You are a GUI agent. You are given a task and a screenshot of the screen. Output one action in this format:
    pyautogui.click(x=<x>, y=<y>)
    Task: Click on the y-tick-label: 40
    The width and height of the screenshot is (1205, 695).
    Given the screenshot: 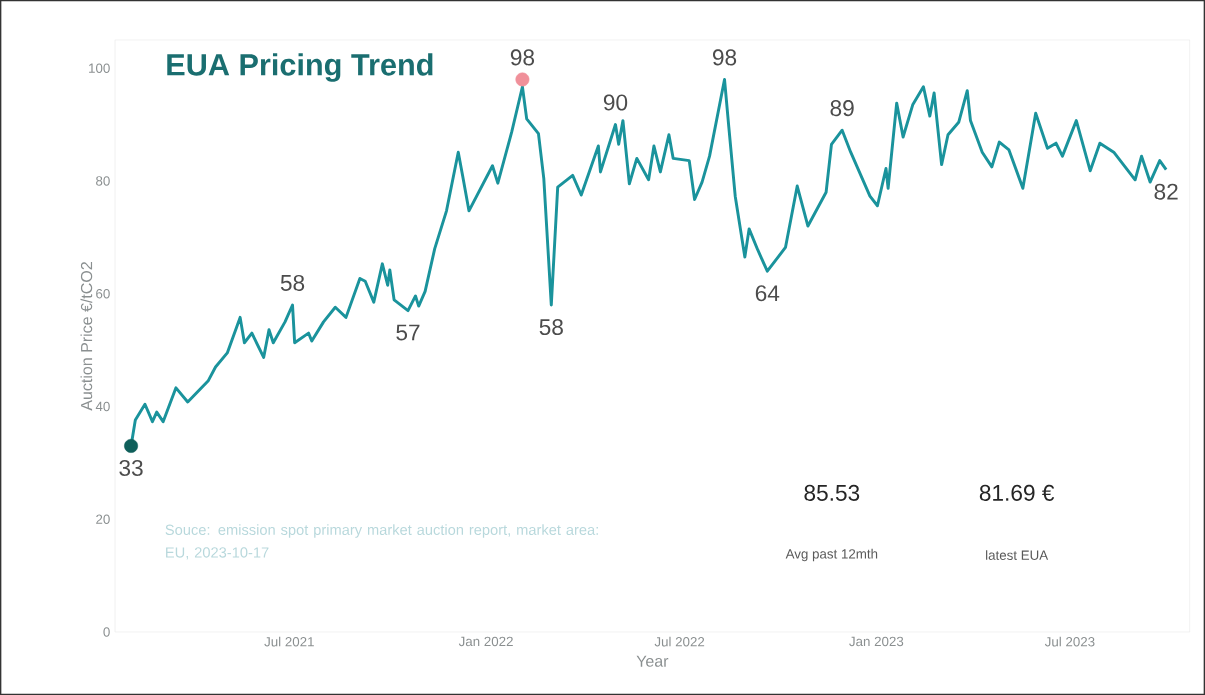 What is the action you would take?
    pyautogui.click(x=102, y=406)
    